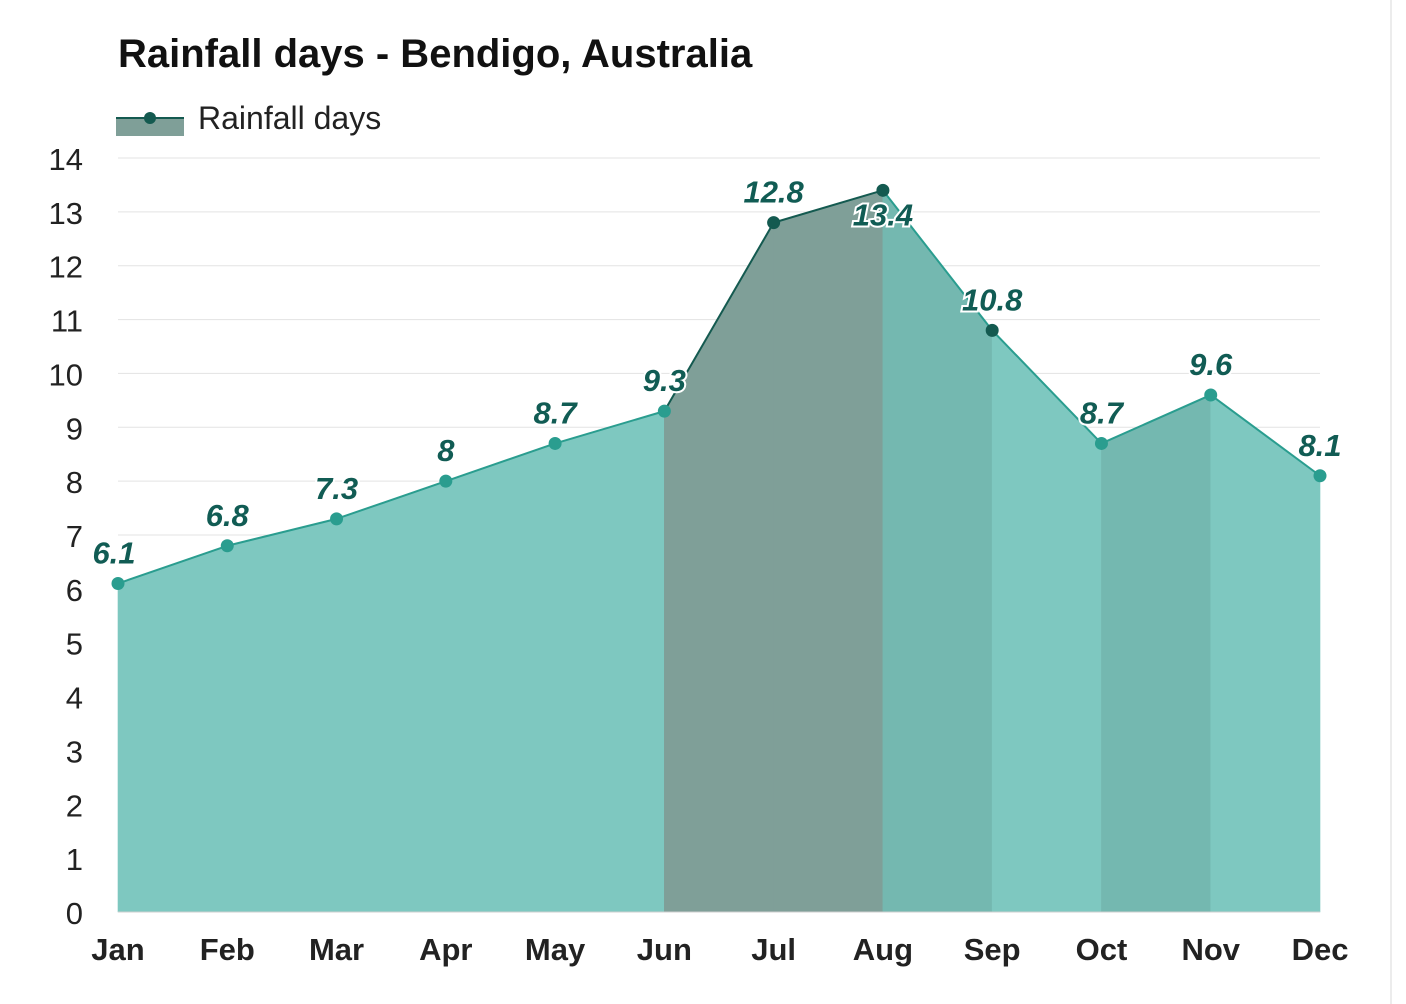 Image resolution: width=1406 pixels, height=1004 pixels. What do you see at coordinates (445, 949) in the screenshot?
I see `x-tick-label: Apr` at bounding box center [445, 949].